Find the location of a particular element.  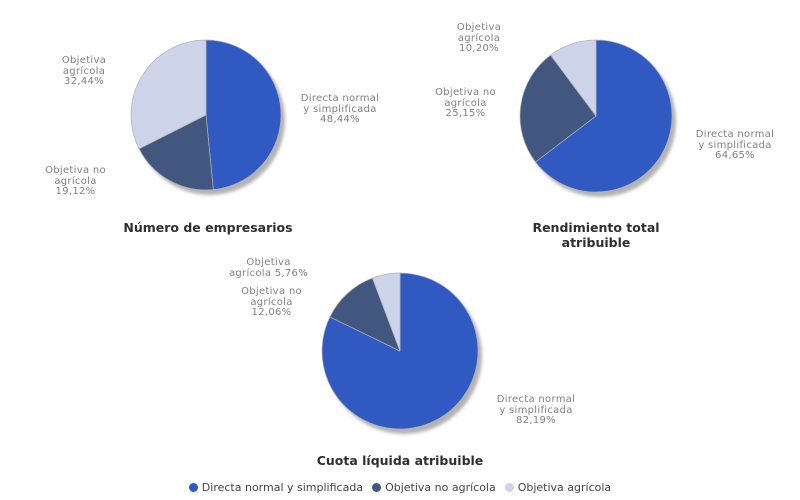

legend-swatch-objetiva-no-agricola-icon is located at coordinates (377, 487).